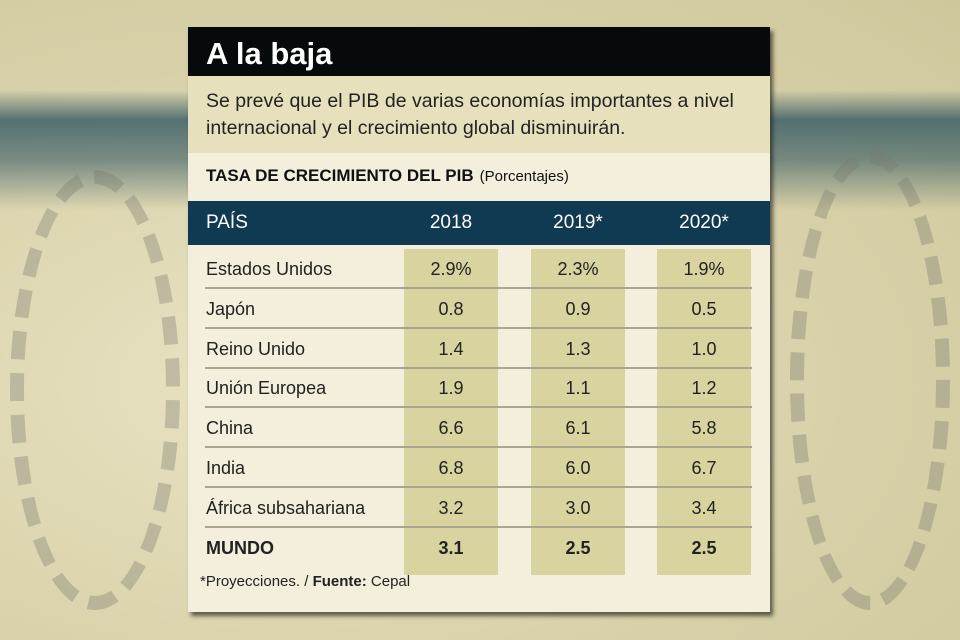 This screenshot has height=640, width=960. What do you see at coordinates (451, 547) in the screenshot?
I see `value-cell: 3.1` at bounding box center [451, 547].